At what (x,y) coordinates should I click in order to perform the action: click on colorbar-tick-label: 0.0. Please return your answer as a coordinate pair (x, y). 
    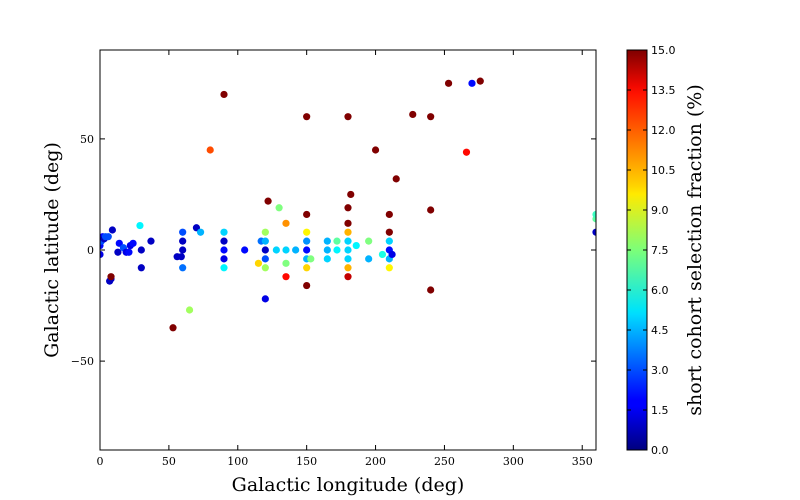
    Looking at the image, I should click on (660, 450).